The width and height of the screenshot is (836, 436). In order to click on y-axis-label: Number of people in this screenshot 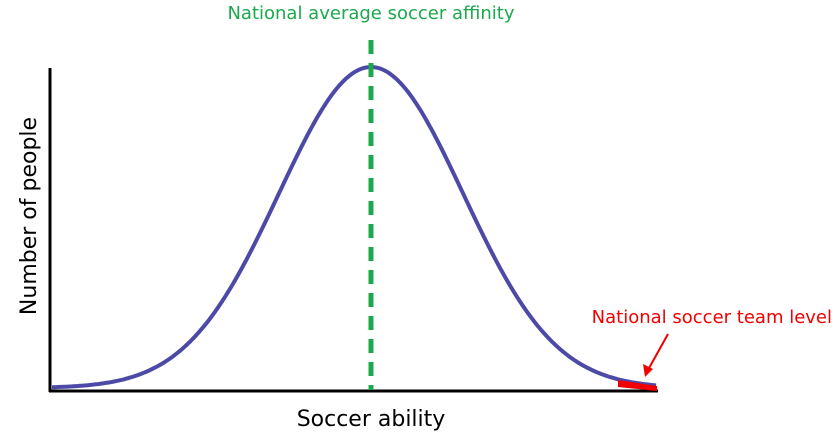, I will do `click(29, 216)`.